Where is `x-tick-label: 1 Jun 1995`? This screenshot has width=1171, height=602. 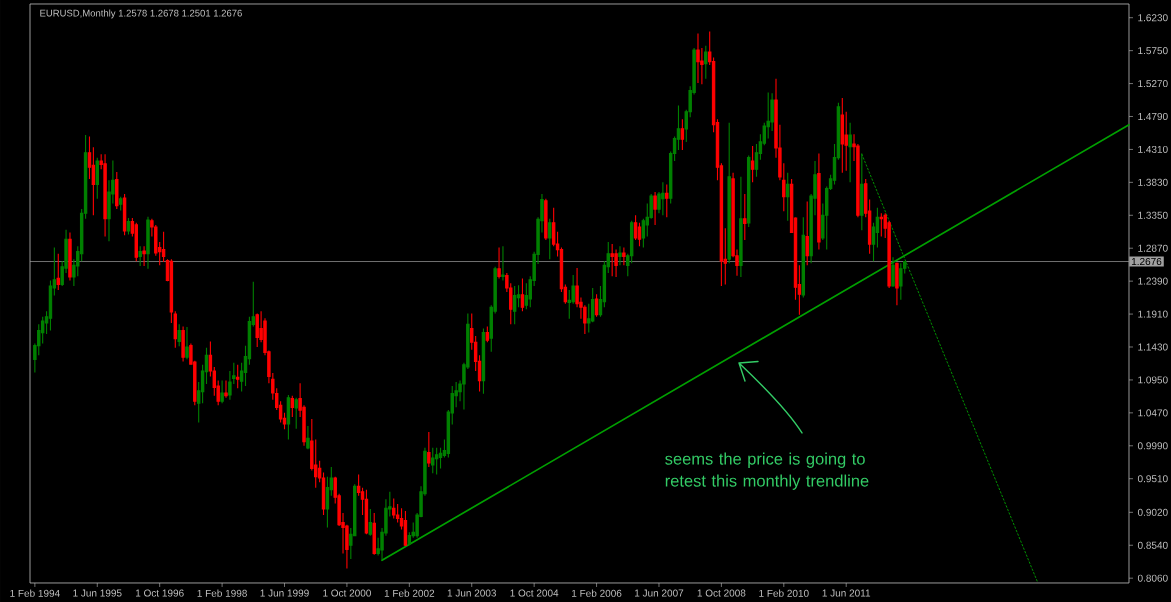 x-tick-label: 1 Jun 1995 is located at coordinates (97, 593).